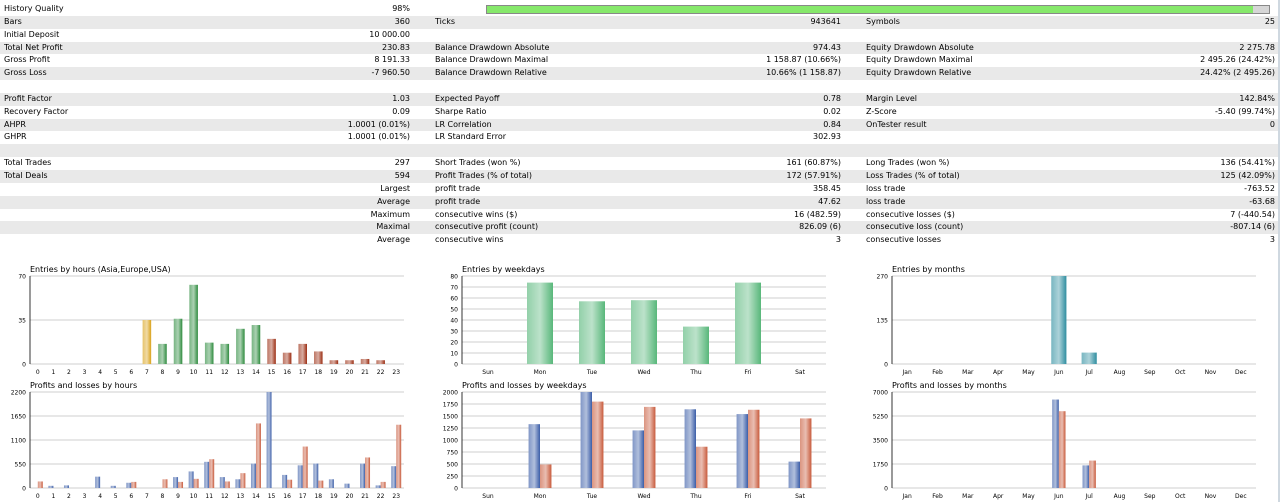 Image resolution: width=1280 pixels, height=502 pixels. What do you see at coordinates (22, 277) in the screenshot?
I see `y-tick-label: 70` at bounding box center [22, 277].